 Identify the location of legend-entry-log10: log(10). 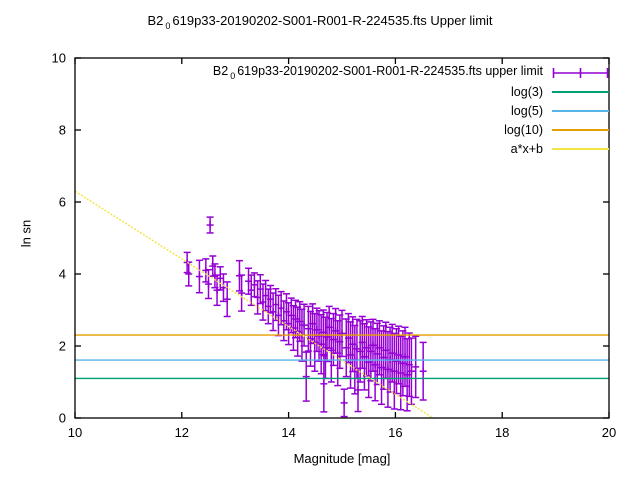
(411, 129).